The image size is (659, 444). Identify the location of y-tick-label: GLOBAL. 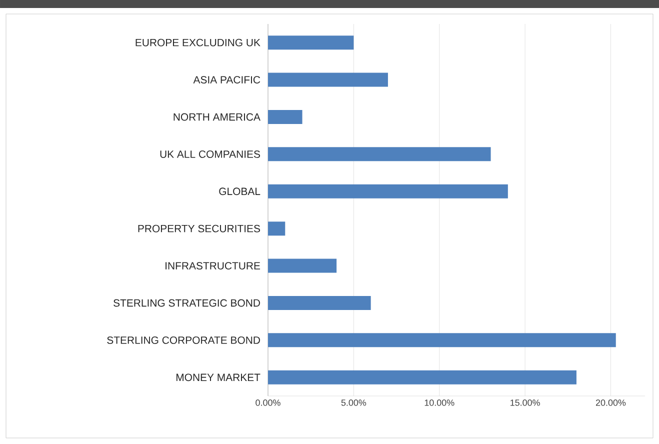
(239, 192).